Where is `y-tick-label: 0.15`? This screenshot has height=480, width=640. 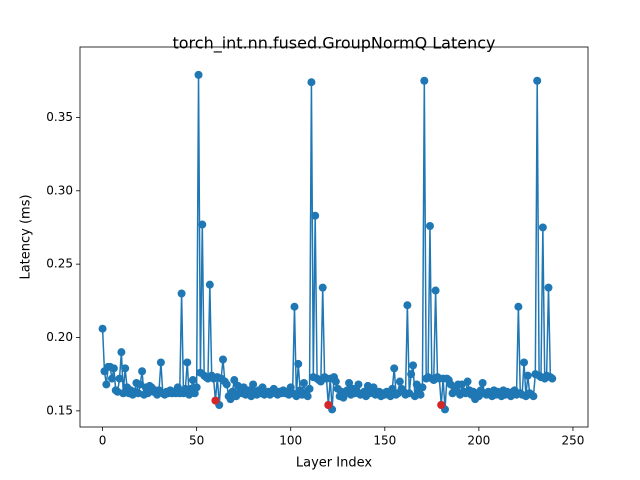
y-tick-label: 0.15 is located at coordinates (59, 410).